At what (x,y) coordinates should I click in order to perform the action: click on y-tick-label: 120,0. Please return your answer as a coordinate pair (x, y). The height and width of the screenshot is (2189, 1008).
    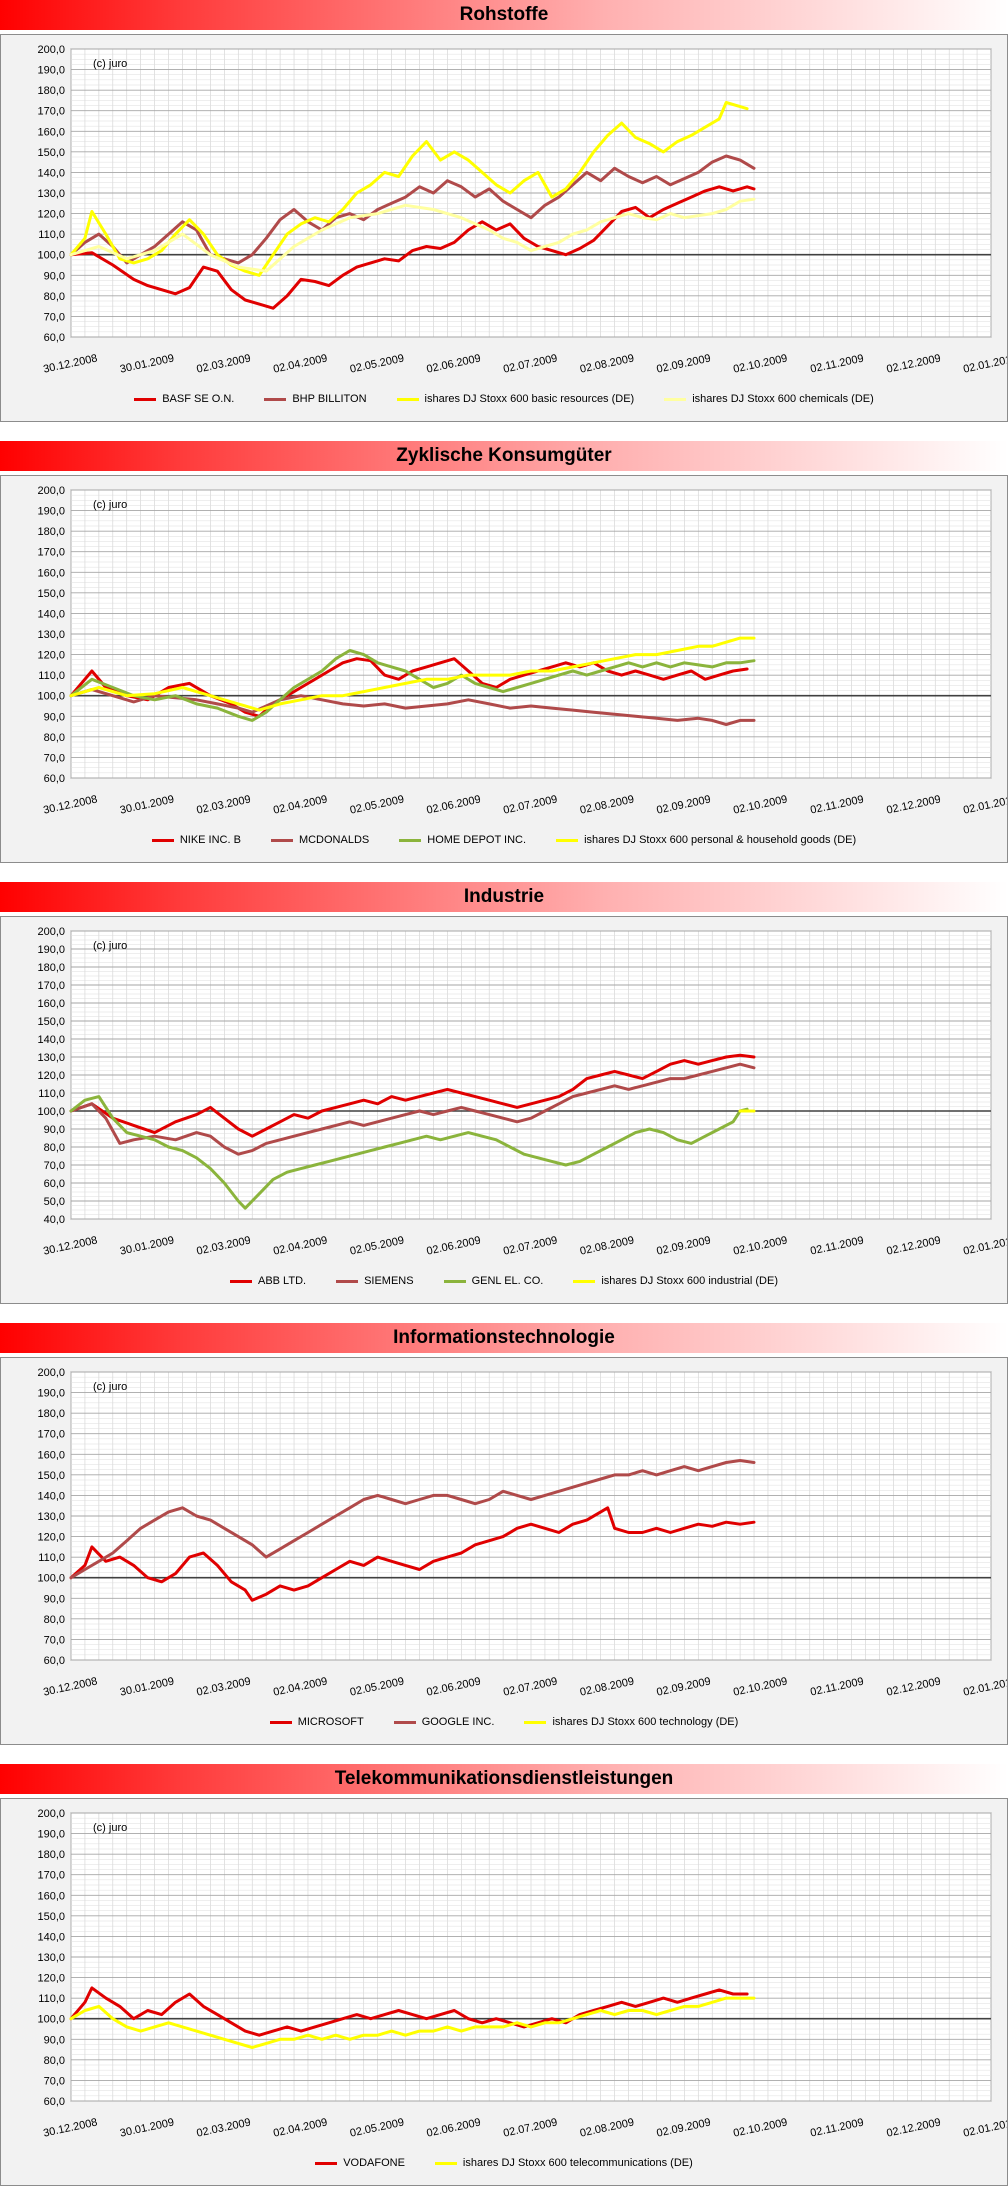
    Looking at the image, I should click on (51, 656).